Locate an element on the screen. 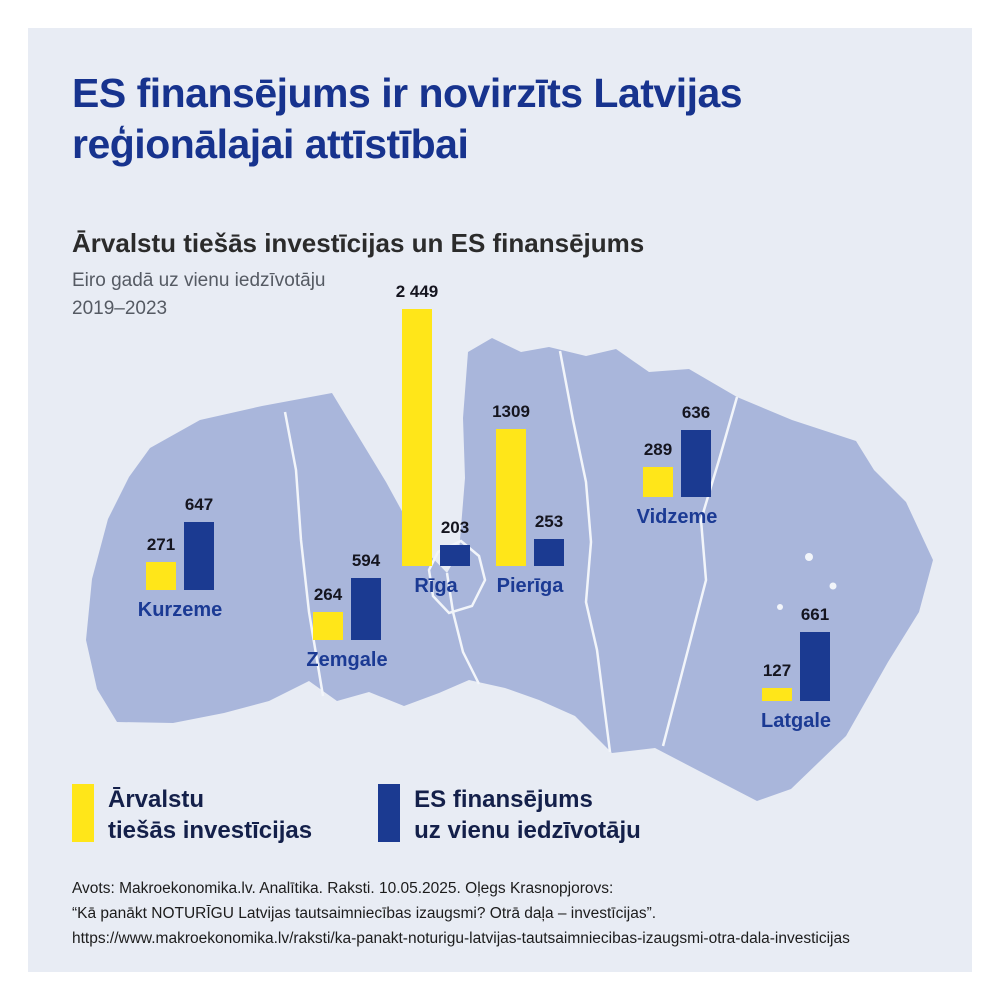 The width and height of the screenshot is (1000, 1000). legend-label-fdi: Ārvalstu tiešās investīcijas is located at coordinates (210, 815).